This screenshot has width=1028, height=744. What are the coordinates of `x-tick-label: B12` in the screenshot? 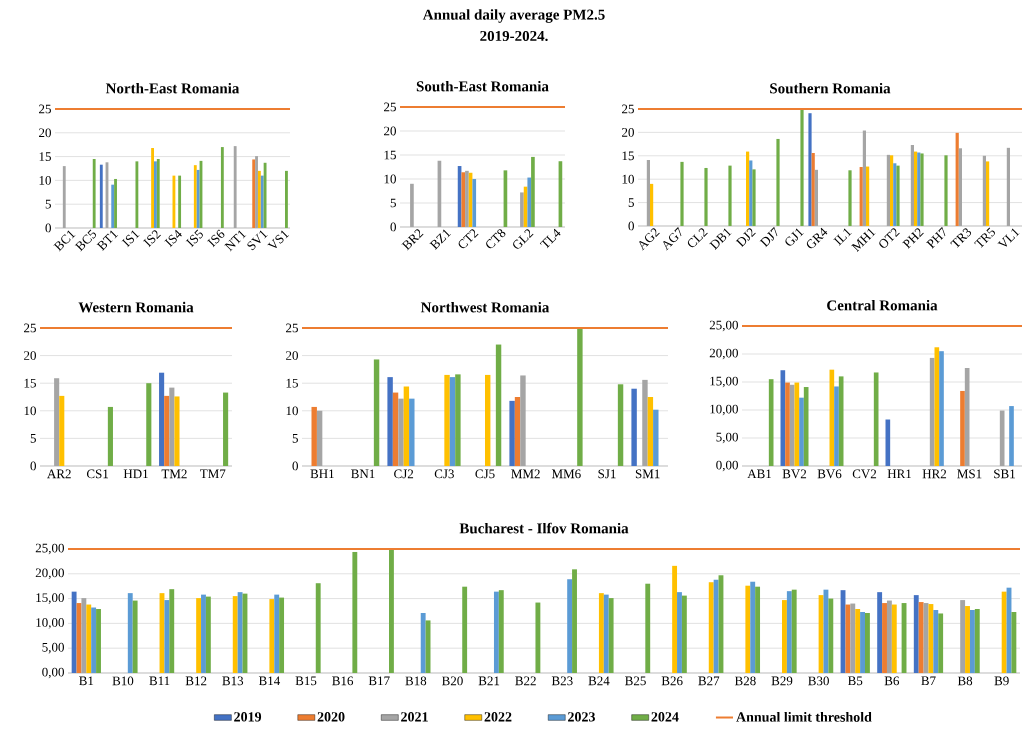 It's located at (196, 681).